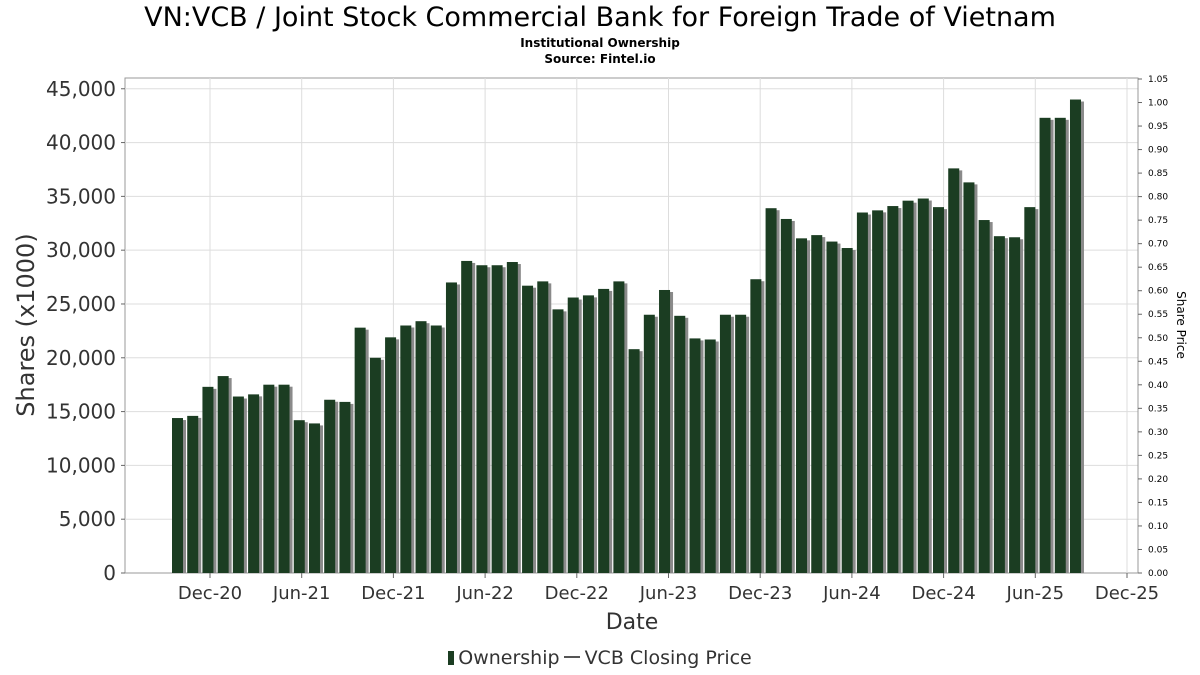  I want to click on y2-tick-label: 1.05, so click(1158, 80).